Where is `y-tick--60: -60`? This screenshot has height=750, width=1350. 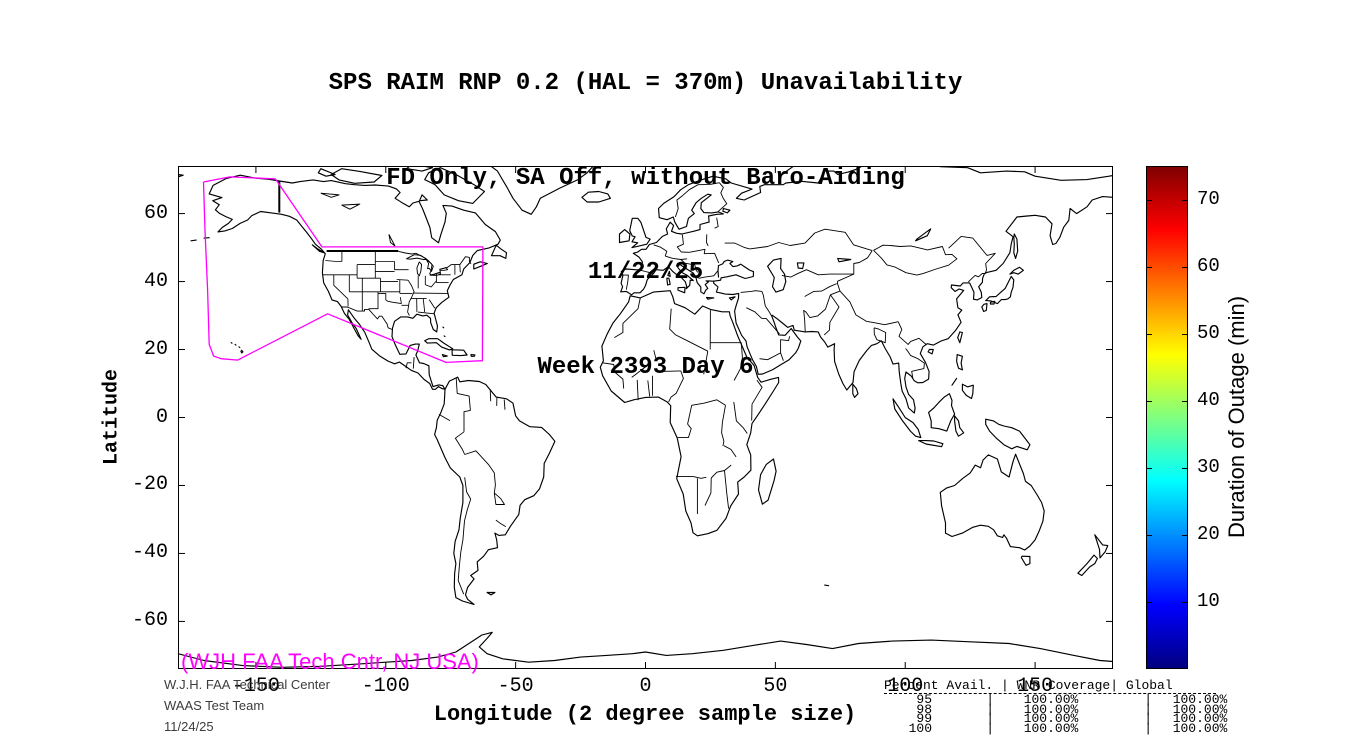 y-tick--60: -60 is located at coordinates (149, 621).